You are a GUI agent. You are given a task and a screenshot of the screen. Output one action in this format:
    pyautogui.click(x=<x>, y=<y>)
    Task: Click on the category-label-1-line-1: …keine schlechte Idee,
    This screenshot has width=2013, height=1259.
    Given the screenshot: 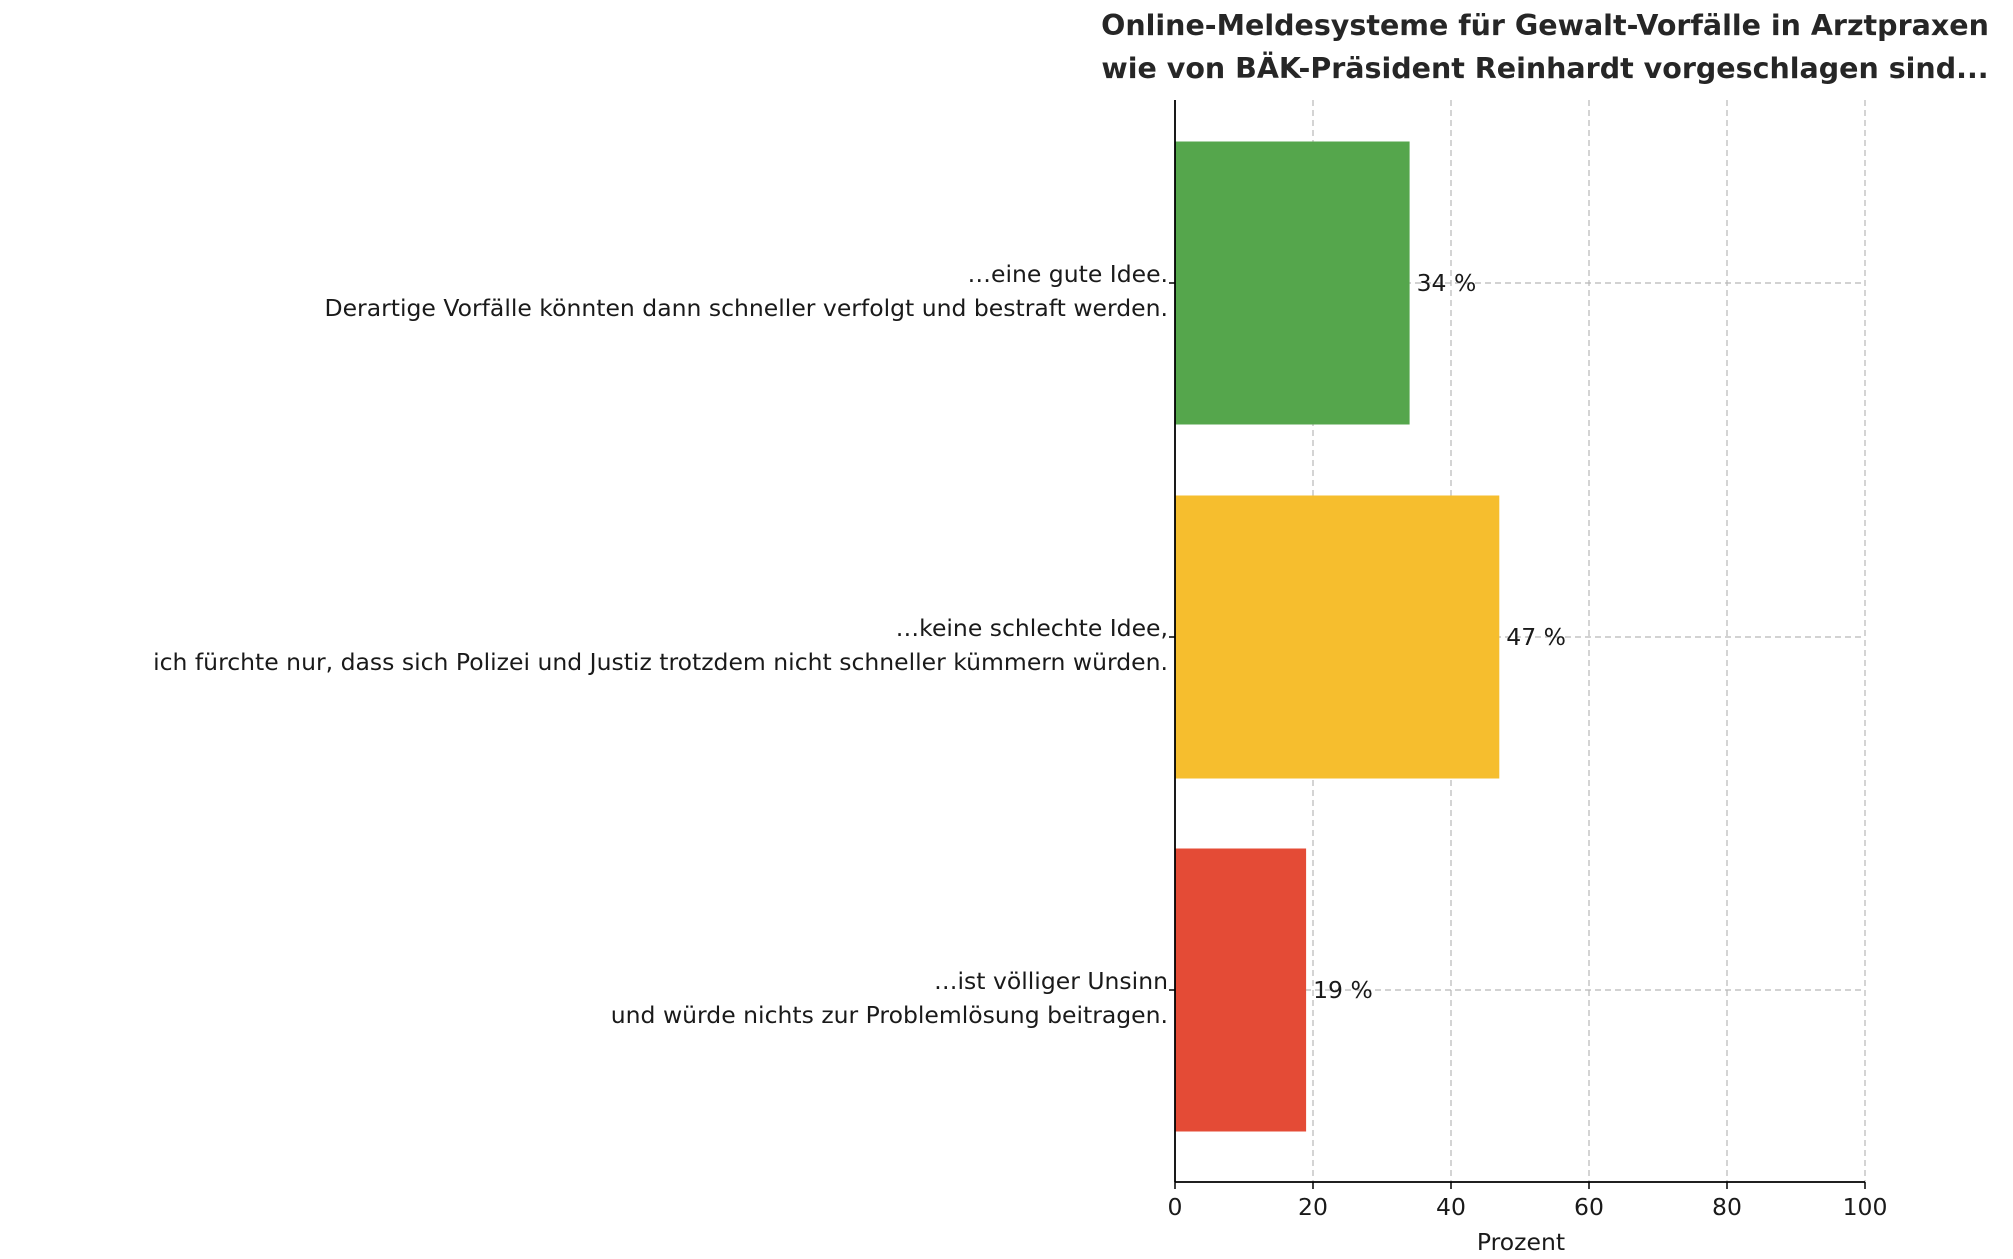 What is the action you would take?
    pyautogui.click(x=1032, y=628)
    